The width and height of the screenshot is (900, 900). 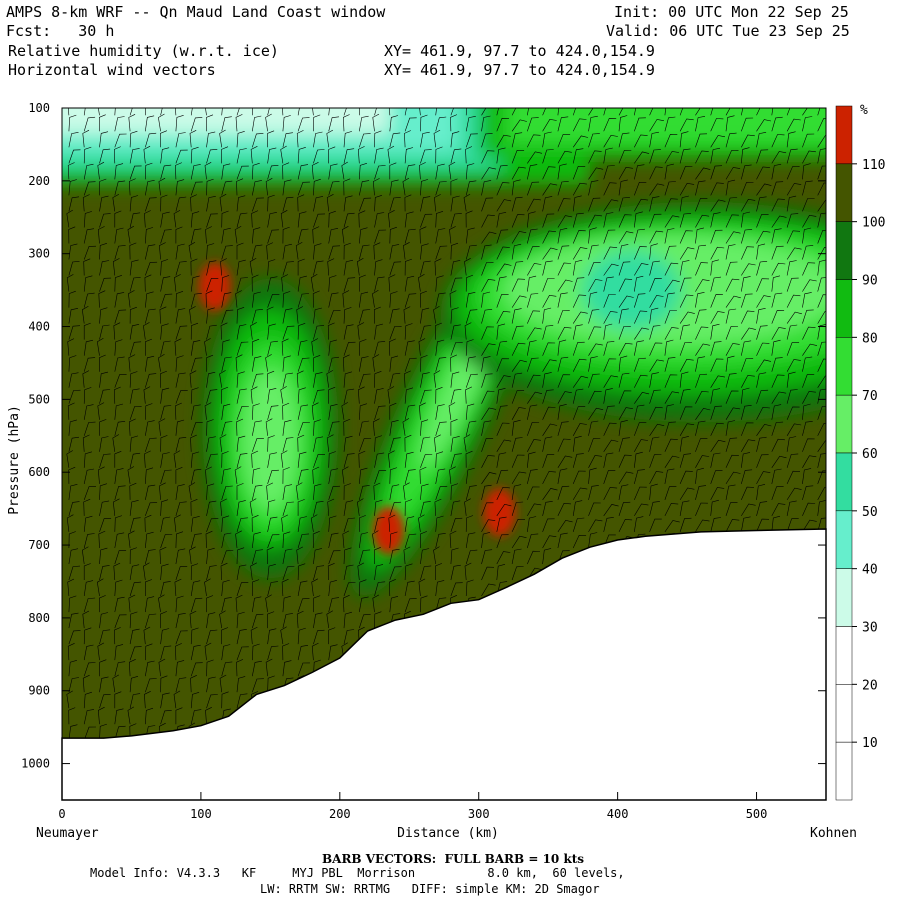 What do you see at coordinates (35, 764) in the screenshot?
I see `y-tick-label: 1000` at bounding box center [35, 764].